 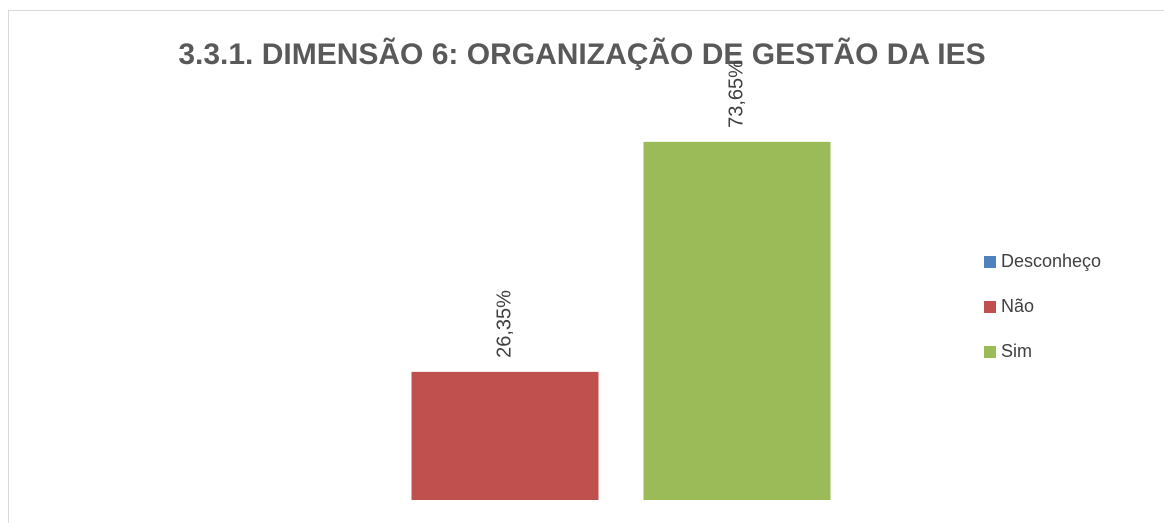 What do you see at coordinates (1017, 306) in the screenshot?
I see `legend-label: Não` at bounding box center [1017, 306].